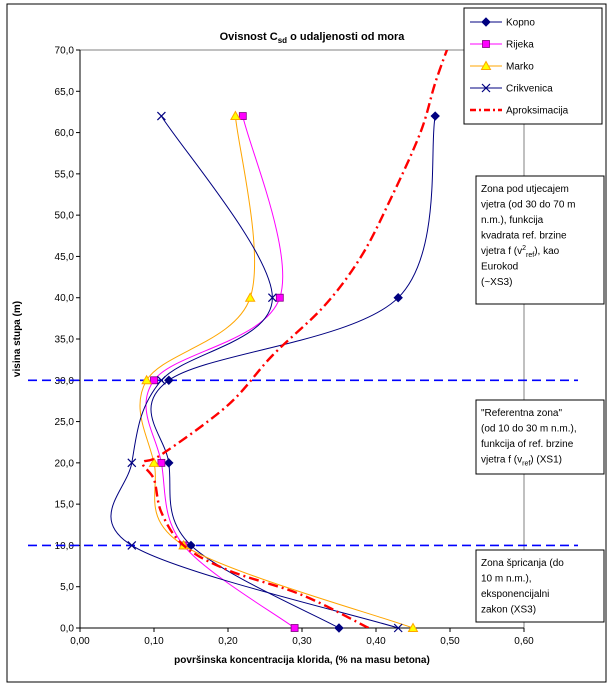 The height and width of the screenshot is (691, 613). What do you see at coordinates (512, 220) in the screenshot?
I see `annotation-line: n.m.), funkcija` at bounding box center [512, 220].